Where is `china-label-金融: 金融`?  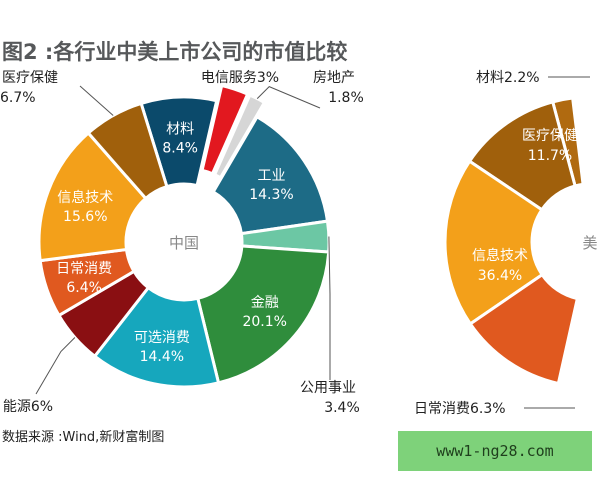 china-label-金融: 金融 is located at coordinates (265, 303).